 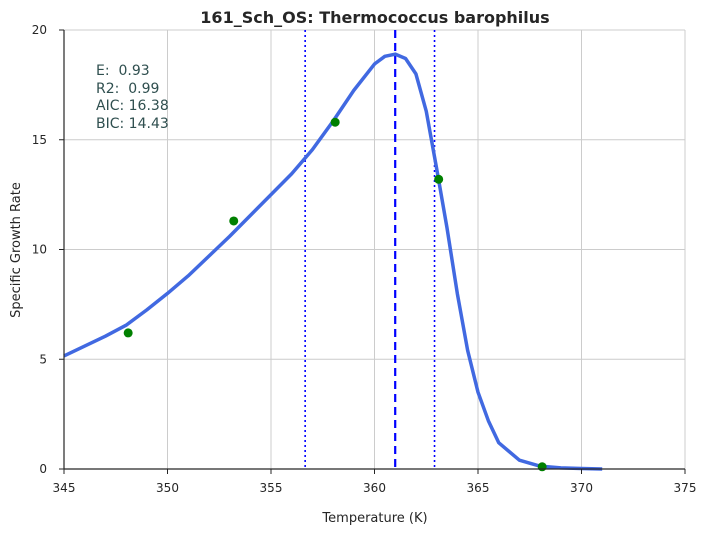 What do you see at coordinates (374, 488) in the screenshot?
I see `x-tick-label: 360` at bounding box center [374, 488].